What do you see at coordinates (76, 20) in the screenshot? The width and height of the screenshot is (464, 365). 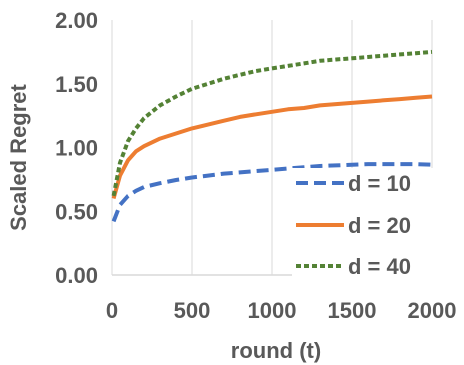 I see `y-tick-label: 2.00` at bounding box center [76, 20].